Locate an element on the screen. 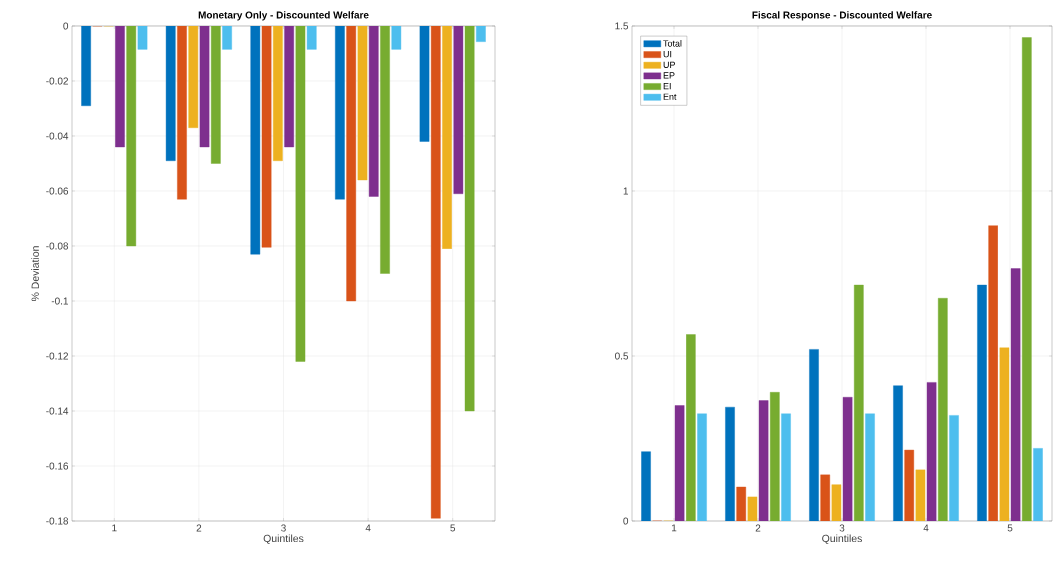  y-tick-label: -0.18 is located at coordinates (57, 521).